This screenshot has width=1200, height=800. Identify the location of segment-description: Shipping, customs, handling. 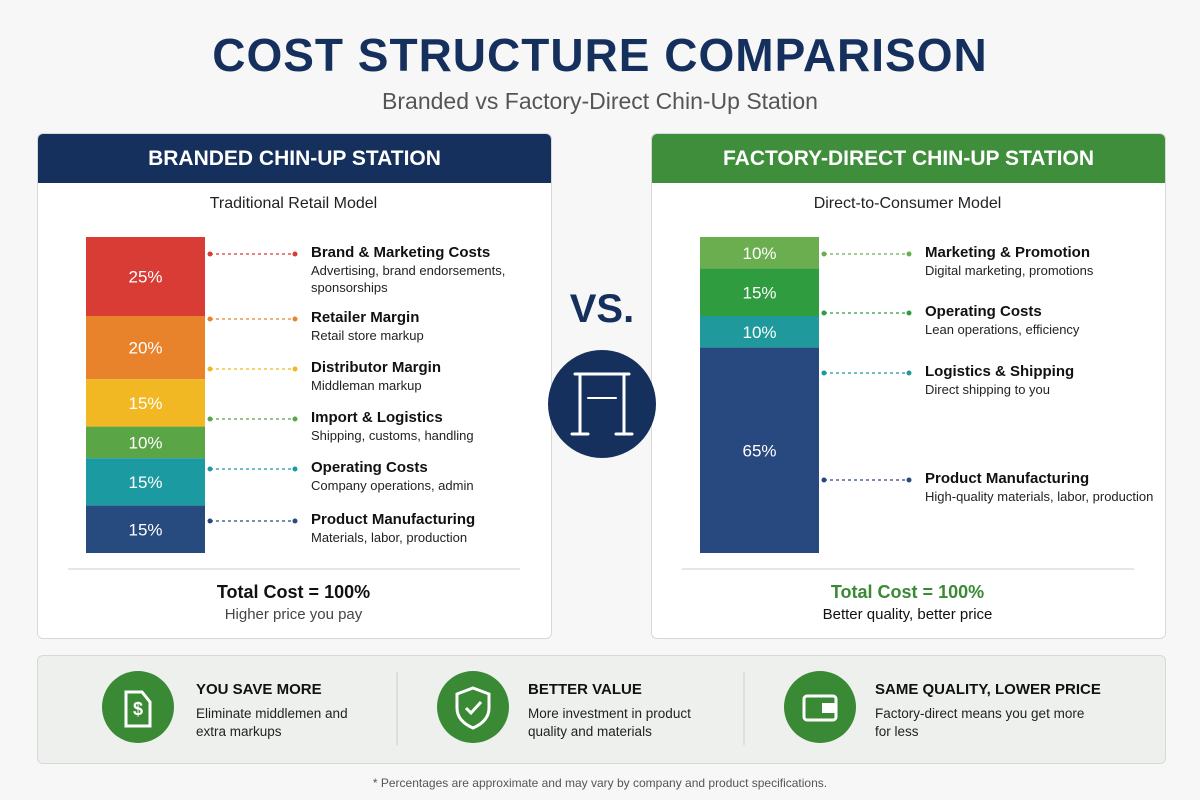
(392, 435).